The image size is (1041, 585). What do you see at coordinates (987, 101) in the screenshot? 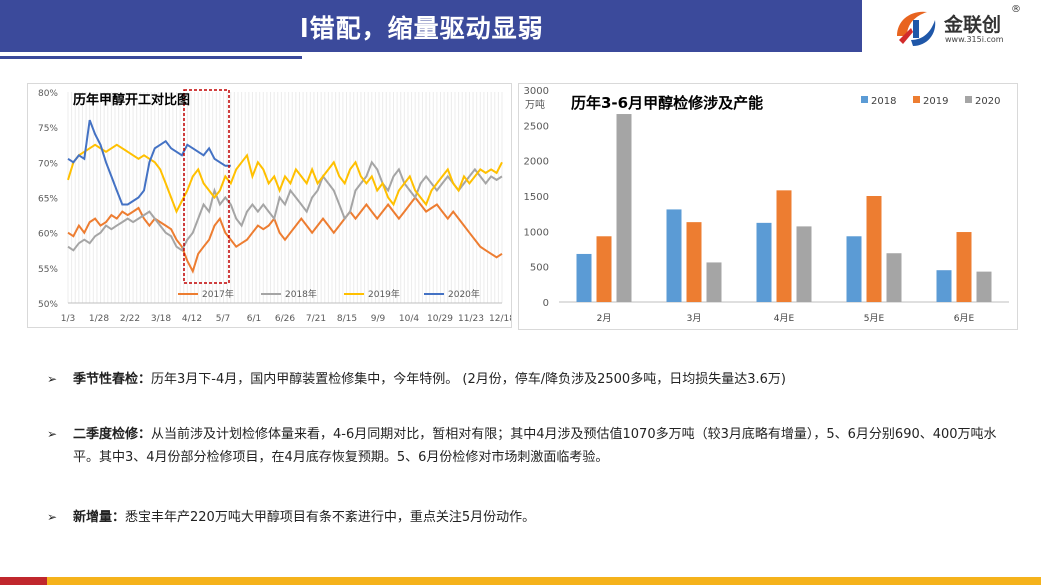
I see `legend-label: 2020` at bounding box center [987, 101].